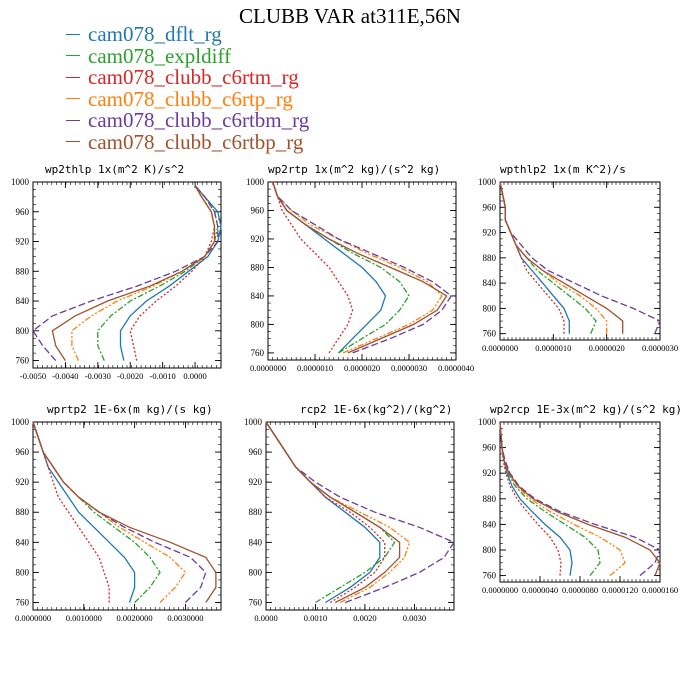 Image resolution: width=700 pixels, height=700 pixels. I want to click on legend-label: cam078_clubb_c6rtp_rg, so click(190, 98).